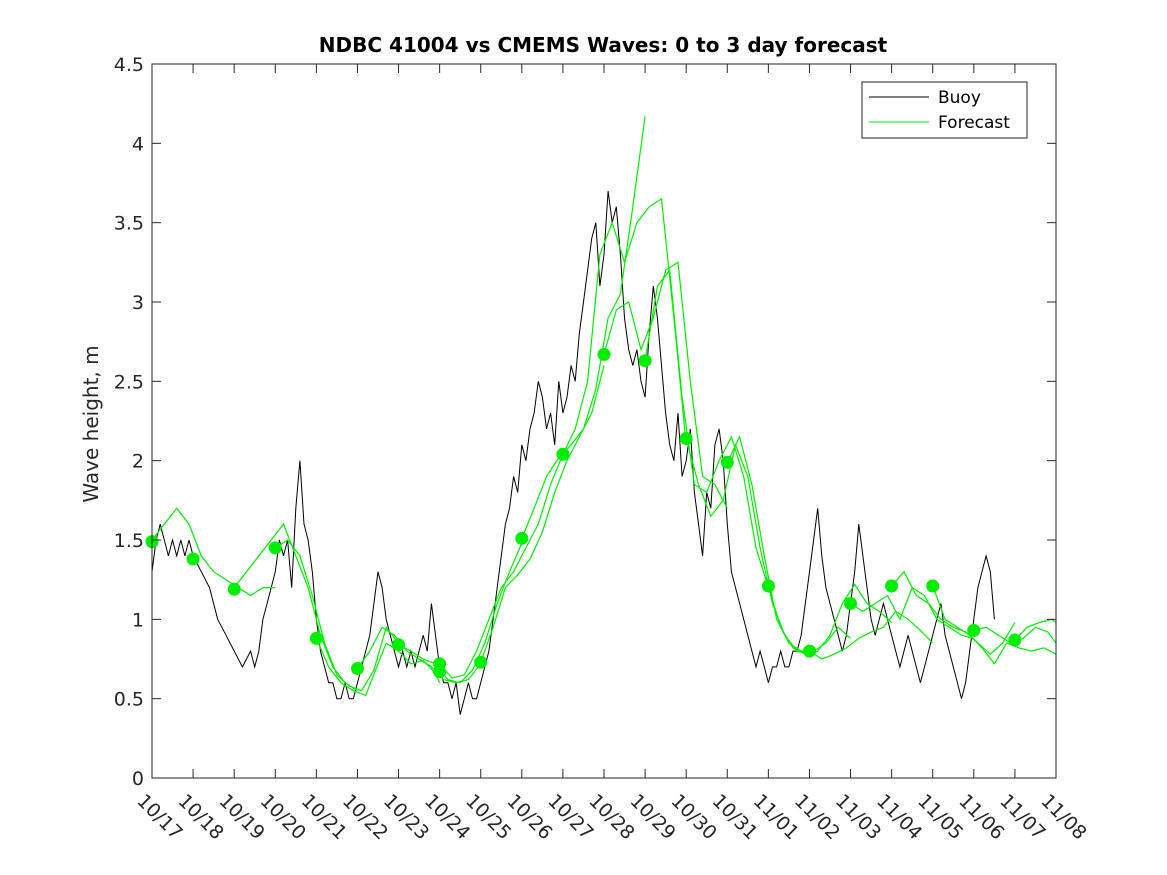 Image resolution: width=1167 pixels, height=875 pixels. I want to click on y-tick-label: 4.5, so click(129, 65).